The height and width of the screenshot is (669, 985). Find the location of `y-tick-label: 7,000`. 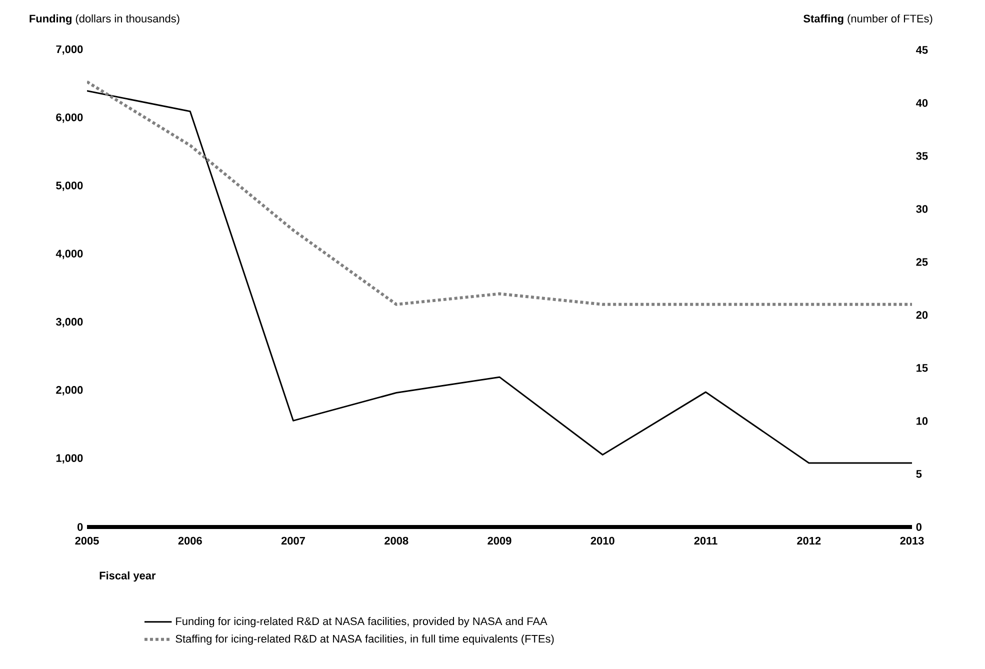

y-tick-label: 7,000 is located at coordinates (69, 50).